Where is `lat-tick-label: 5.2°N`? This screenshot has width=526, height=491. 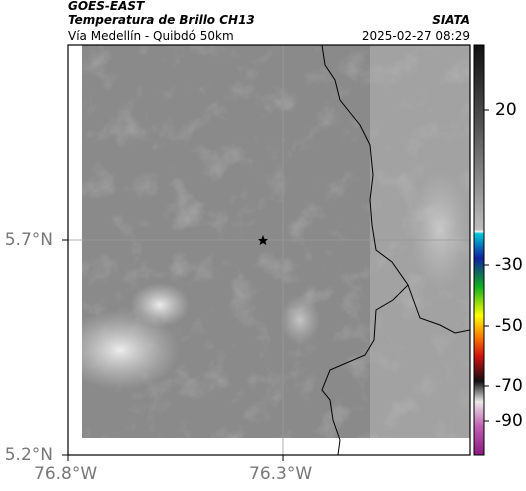 lat-tick-label: 5.2°N is located at coordinates (28, 455).